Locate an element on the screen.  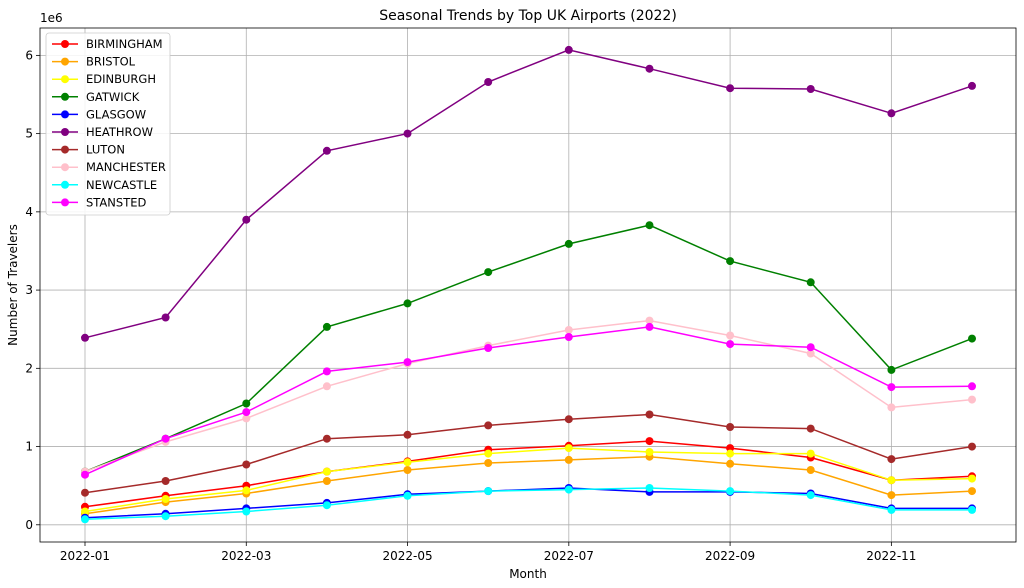
series-luton is located at coordinates (528, 453).